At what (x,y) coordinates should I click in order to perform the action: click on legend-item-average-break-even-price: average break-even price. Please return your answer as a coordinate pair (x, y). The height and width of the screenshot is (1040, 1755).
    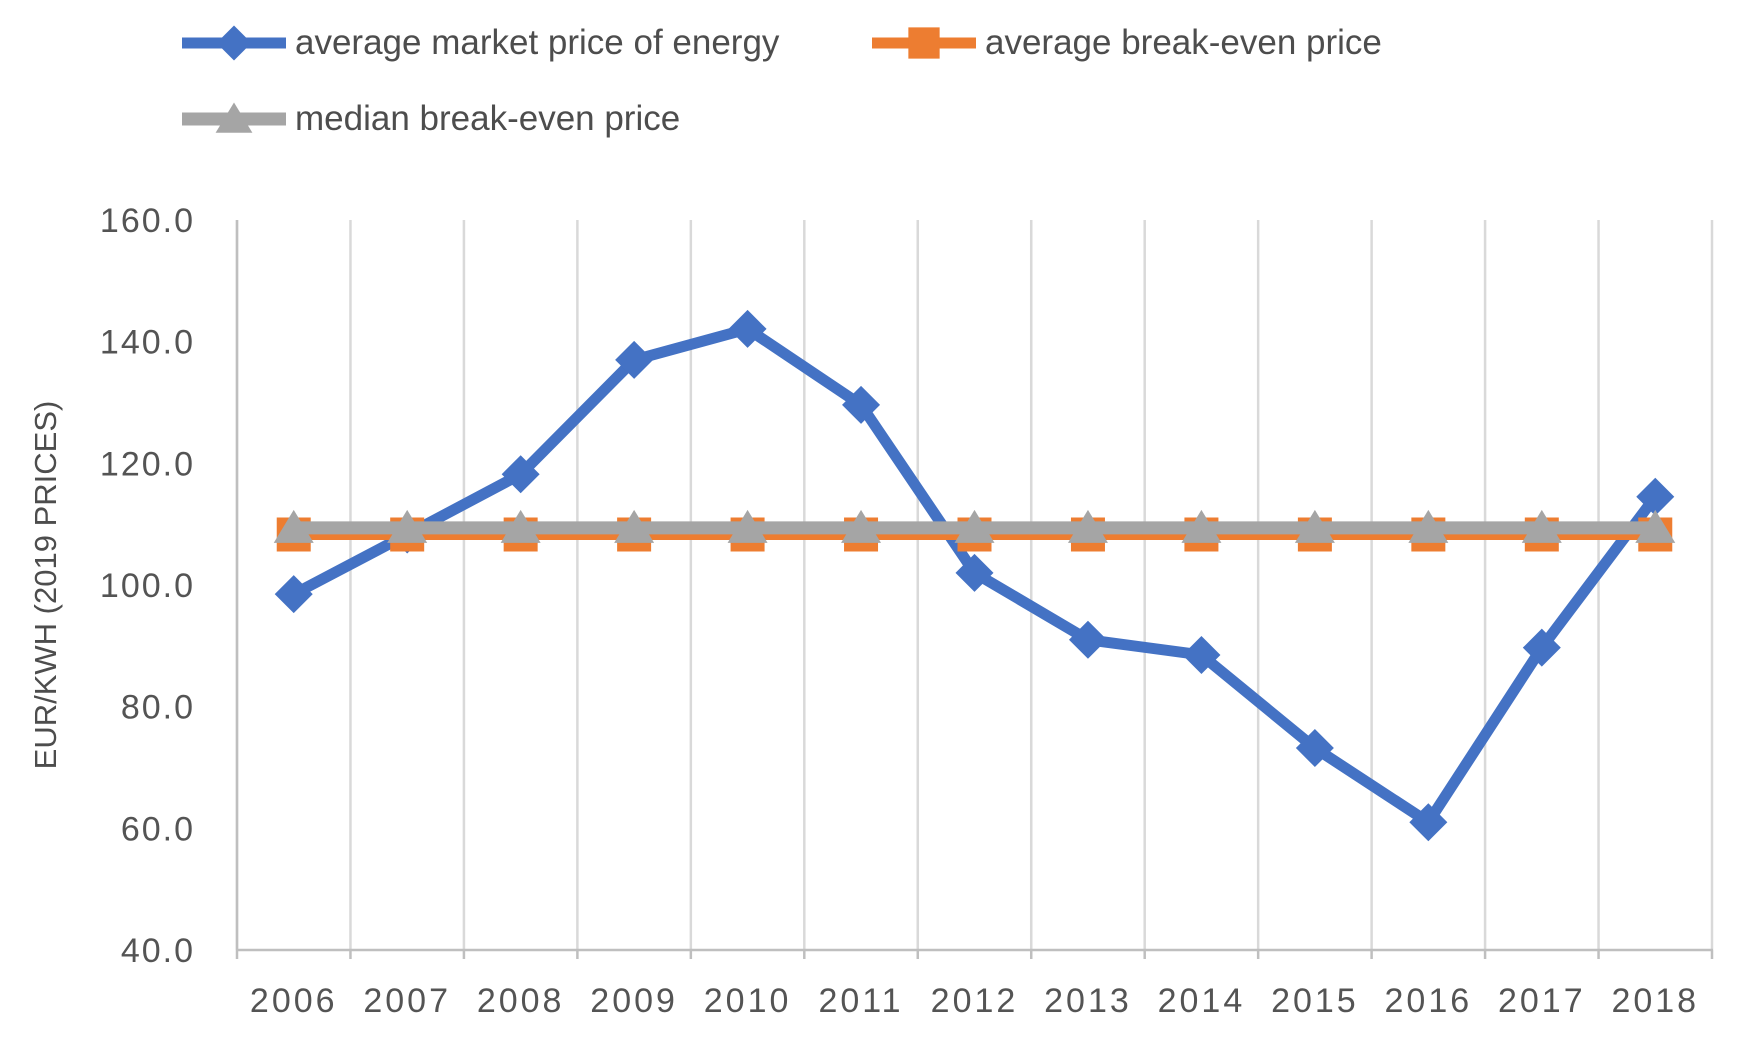
    Looking at the image, I should click on (1127, 43).